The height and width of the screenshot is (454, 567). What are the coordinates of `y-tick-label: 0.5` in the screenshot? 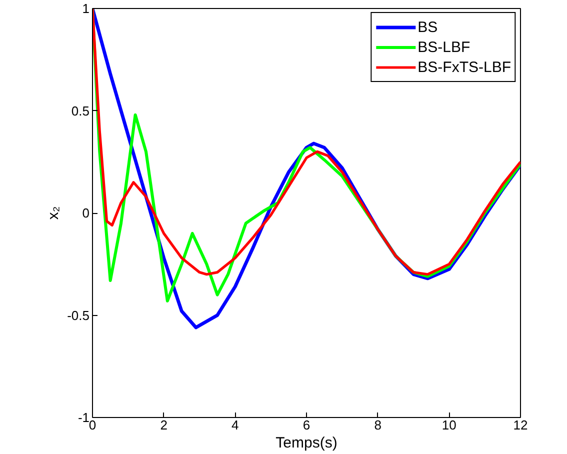 It's located at (80, 110).